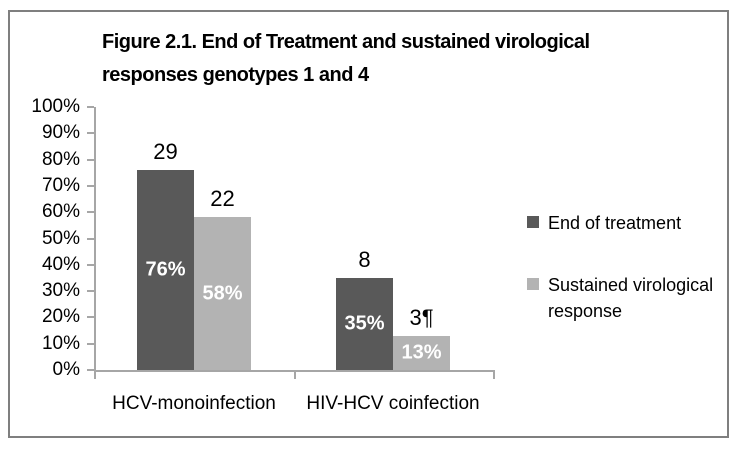 This screenshot has width=740, height=450. I want to click on chart-title-line-2: responses genotypes 1 and 4, so click(235, 75).